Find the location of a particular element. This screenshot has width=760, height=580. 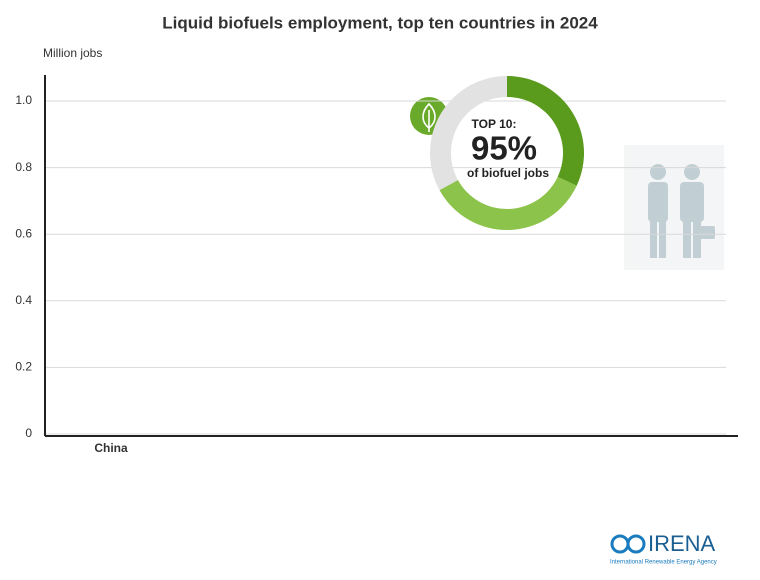

y-tick-label: 0.8 is located at coordinates (23, 167).